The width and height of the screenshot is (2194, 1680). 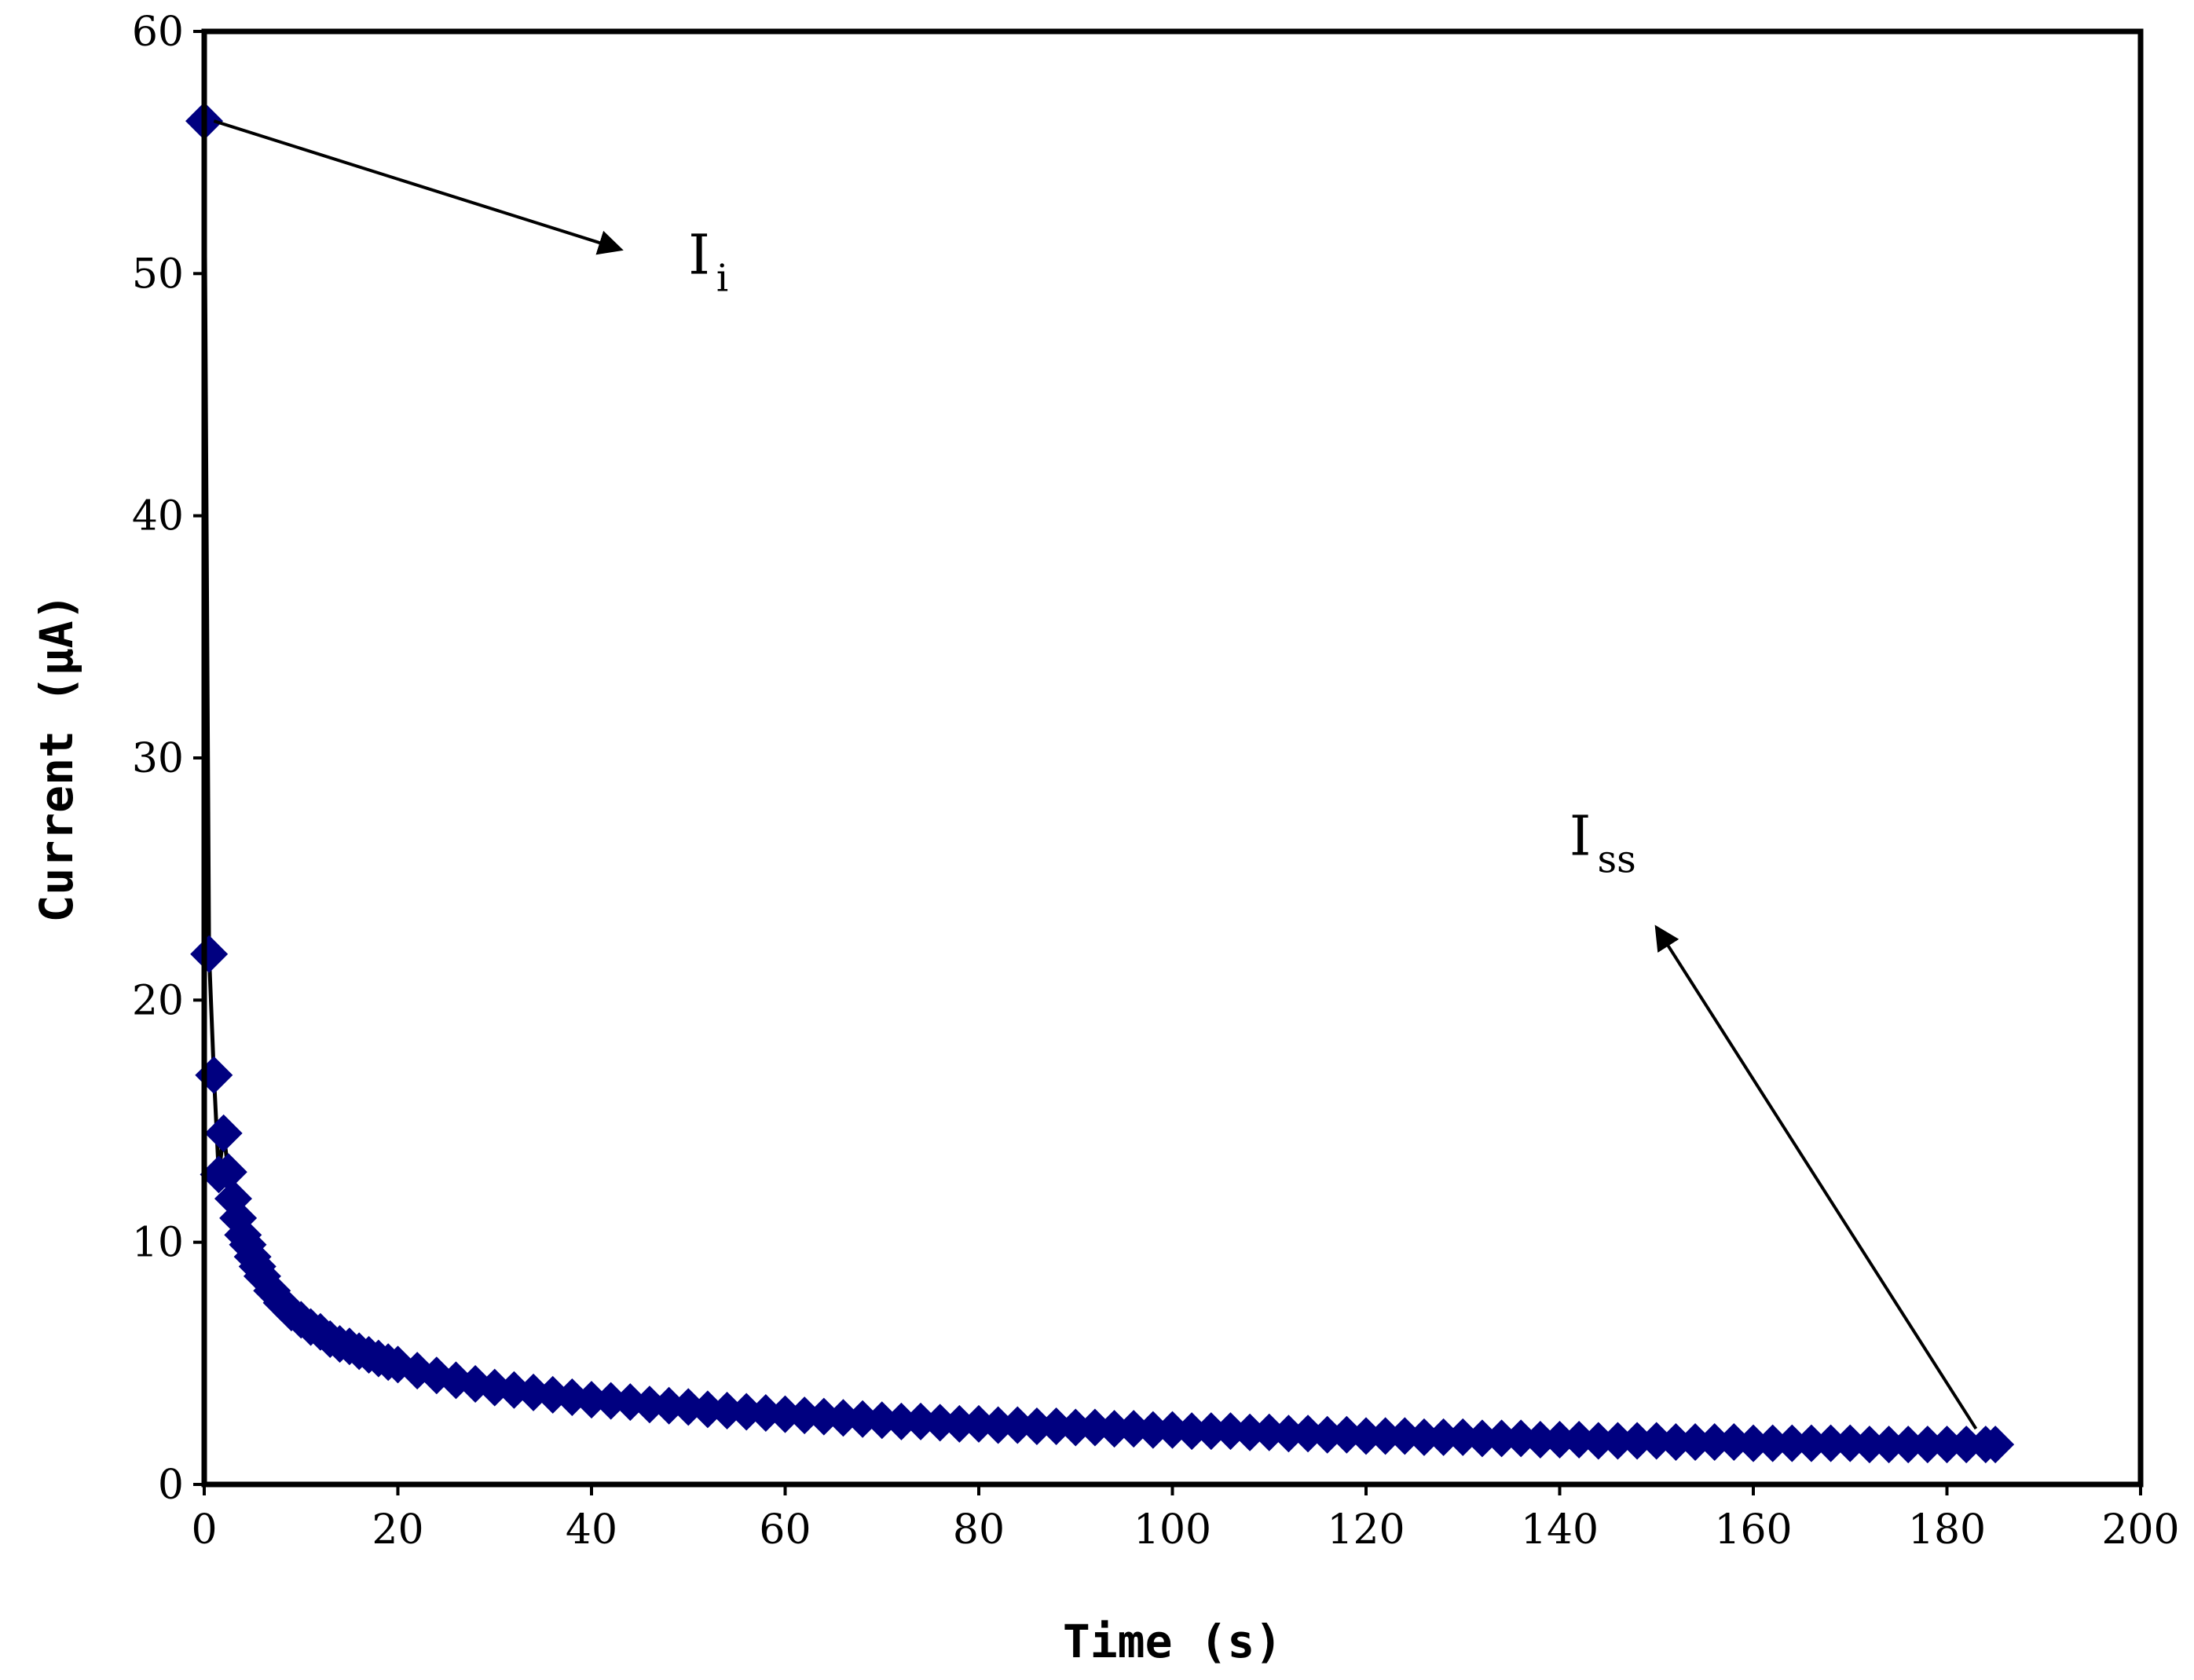 I want to click on x-tick-label: 200, so click(x=2140, y=1530).